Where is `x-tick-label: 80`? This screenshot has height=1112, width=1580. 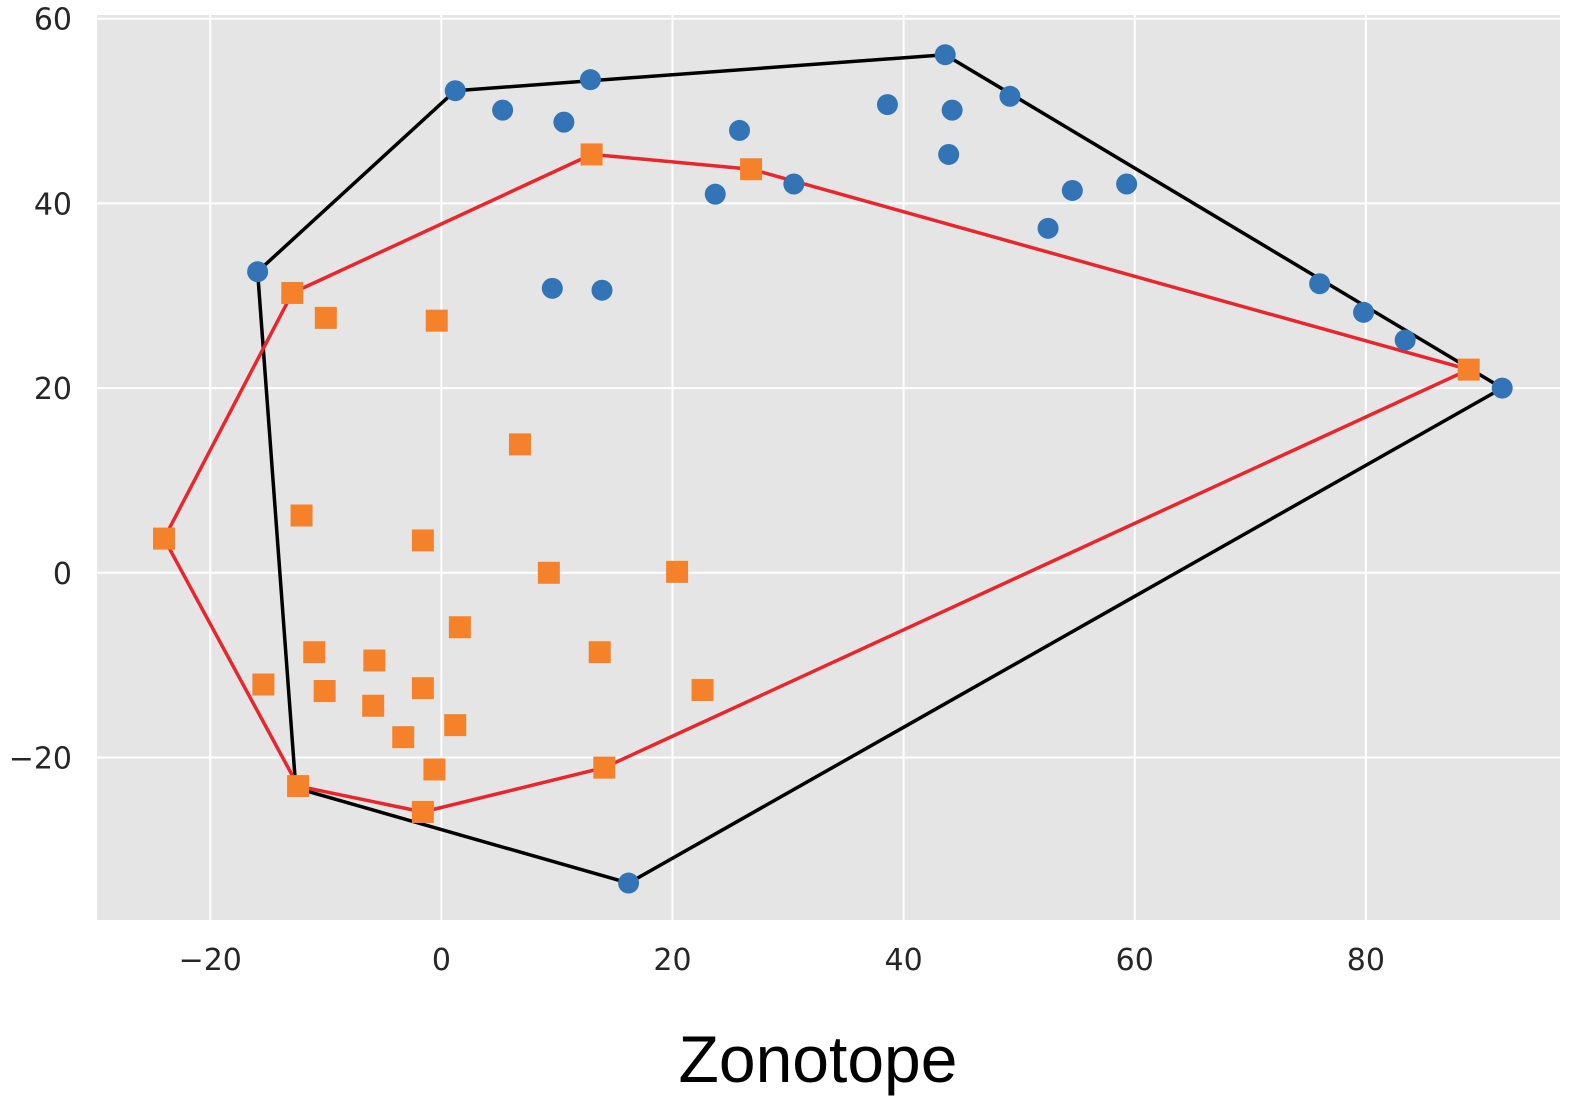 x-tick-label: 80 is located at coordinates (1366, 960).